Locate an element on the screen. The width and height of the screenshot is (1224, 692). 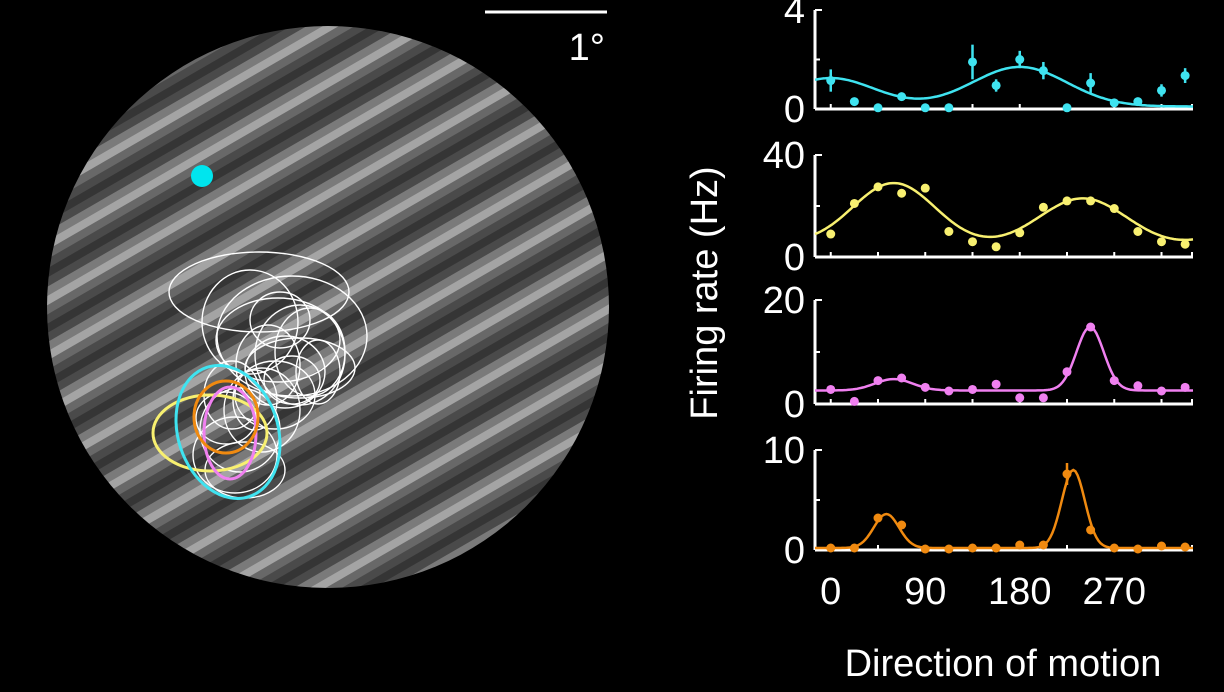
receptive-fields-white is located at coordinates (268, 375).